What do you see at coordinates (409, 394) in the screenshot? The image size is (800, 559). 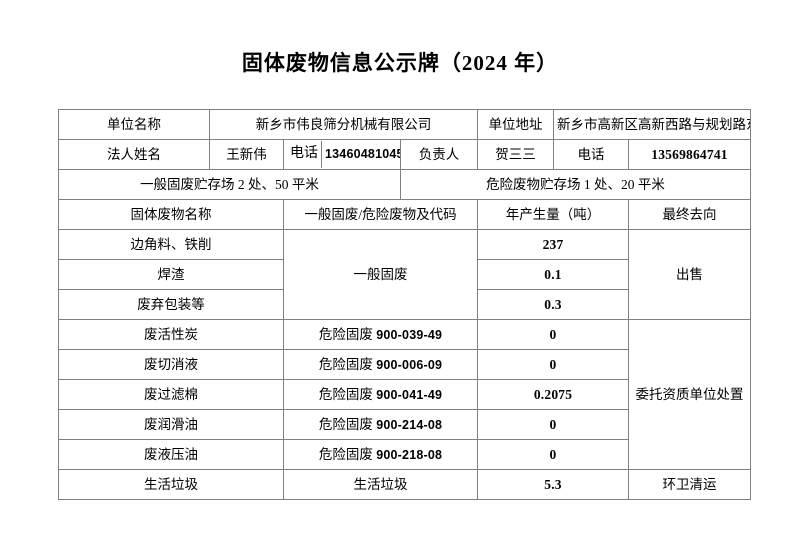 I see `waste-code: 900-041-49` at bounding box center [409, 394].